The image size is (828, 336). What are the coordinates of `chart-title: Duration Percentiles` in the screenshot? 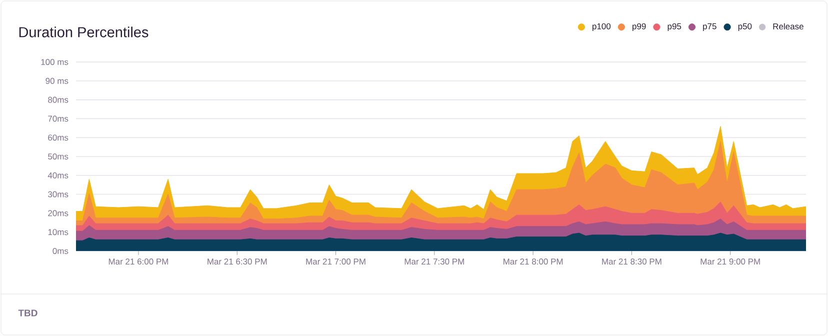 It's located at (83, 32).